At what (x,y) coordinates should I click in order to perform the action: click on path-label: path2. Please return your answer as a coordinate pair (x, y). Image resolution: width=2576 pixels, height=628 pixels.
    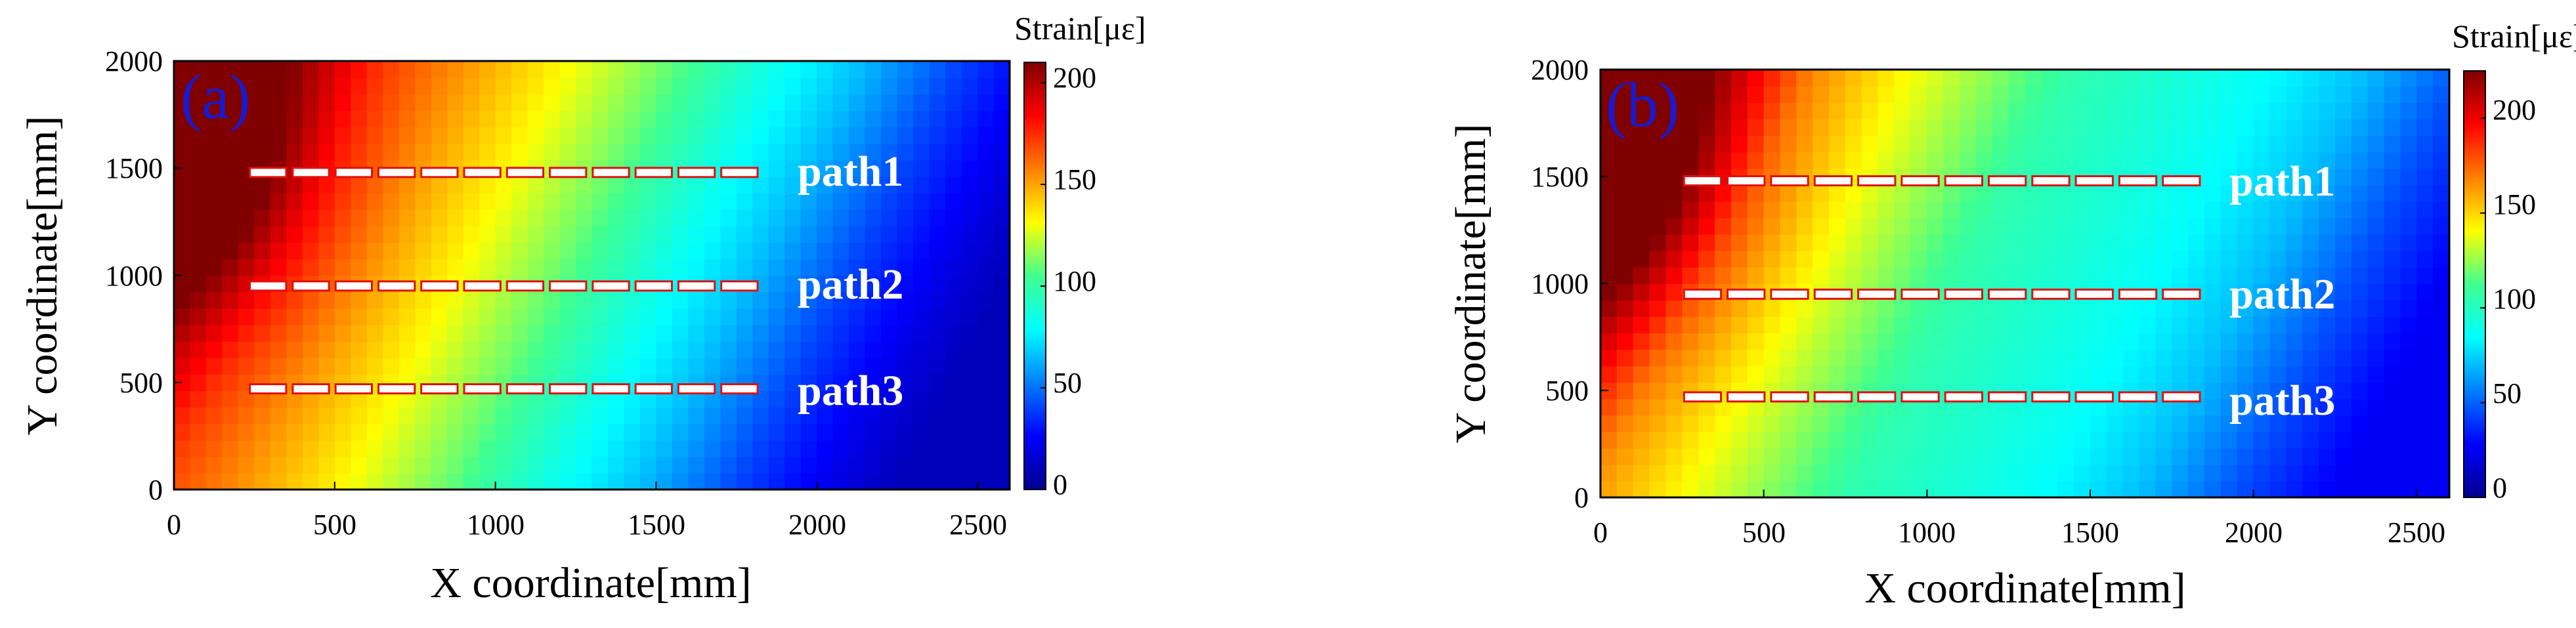
    Looking at the image, I should click on (850, 284).